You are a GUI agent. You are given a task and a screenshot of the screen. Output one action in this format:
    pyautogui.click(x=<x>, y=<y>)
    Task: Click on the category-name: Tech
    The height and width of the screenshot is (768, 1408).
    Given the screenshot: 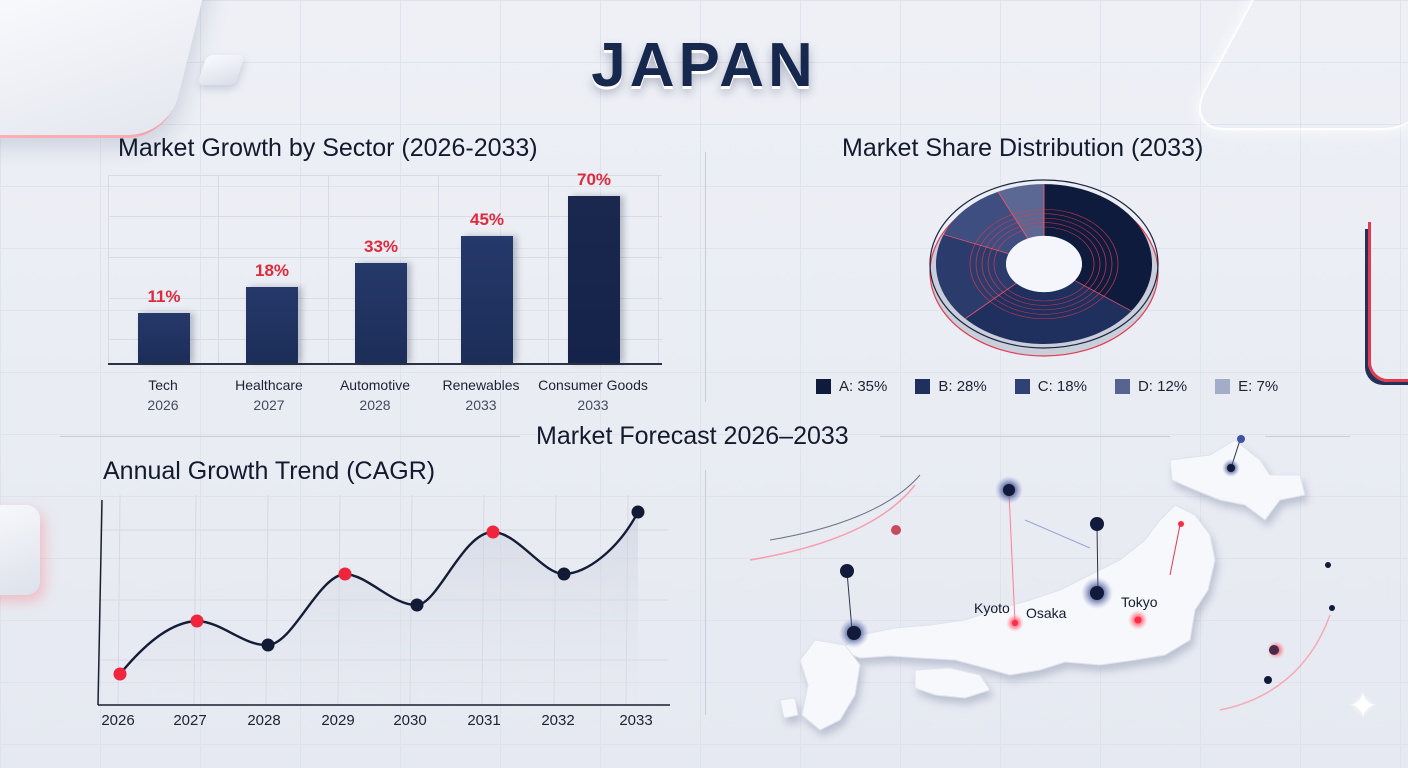 What is the action you would take?
    pyautogui.click(x=163, y=385)
    